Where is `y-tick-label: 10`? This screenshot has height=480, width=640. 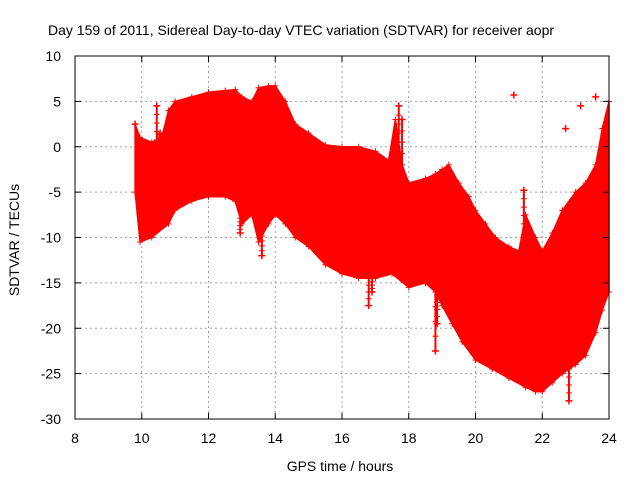 y-tick-label: 10 is located at coordinates (53, 56).